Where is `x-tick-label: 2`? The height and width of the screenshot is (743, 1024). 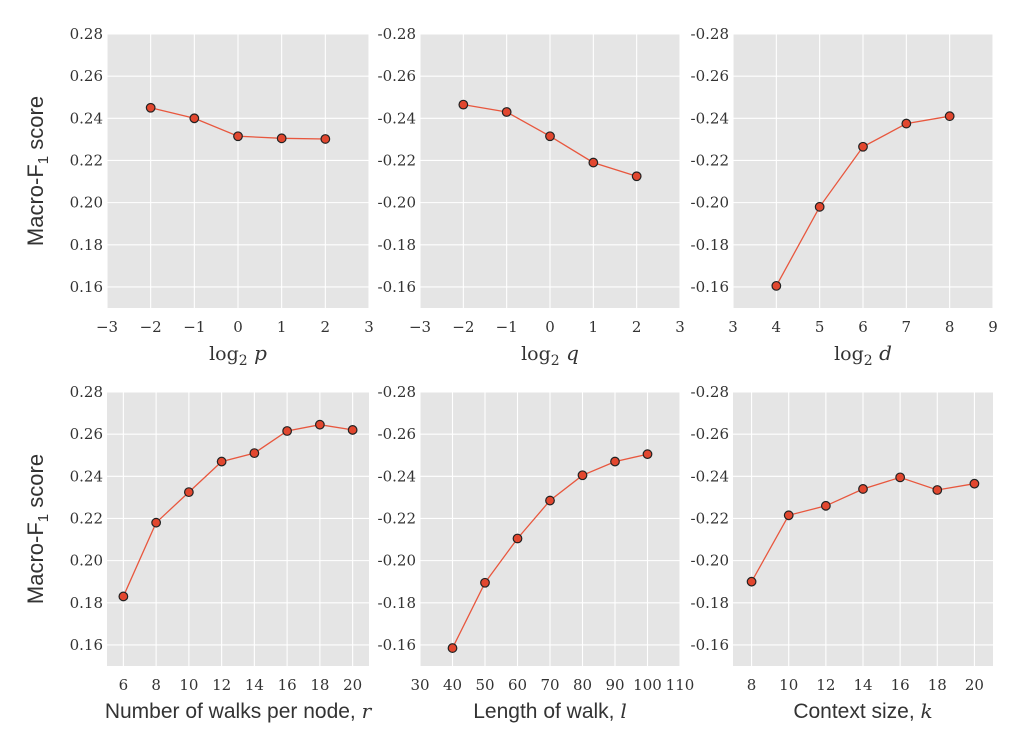 x-tick-label: 2 is located at coordinates (637, 327).